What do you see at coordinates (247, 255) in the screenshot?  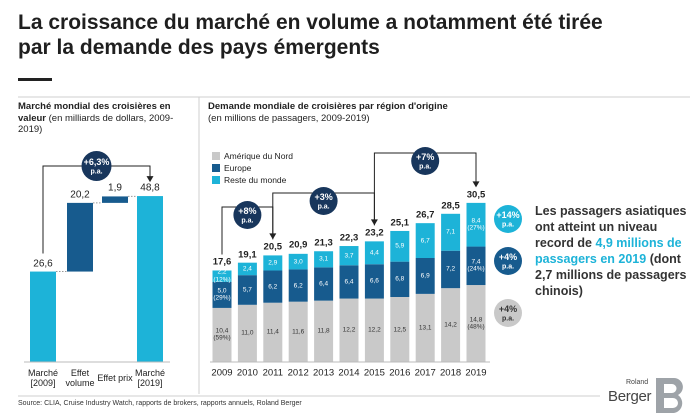 I see `total-label: 19,1` at bounding box center [247, 255].